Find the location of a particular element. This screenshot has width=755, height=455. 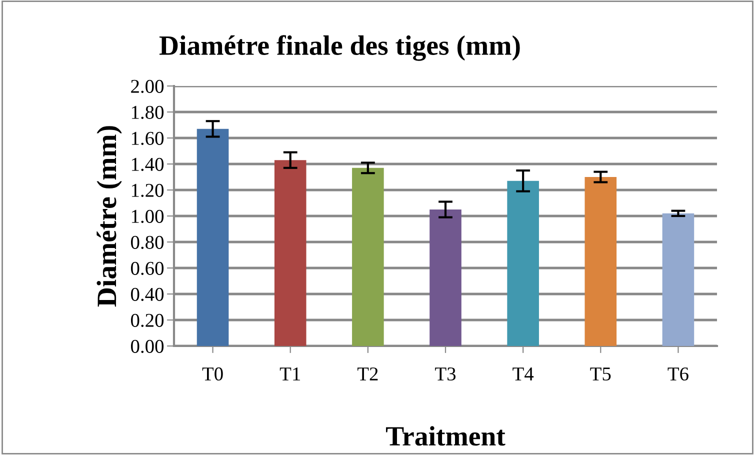

x-tick-label: T1 is located at coordinates (290, 373).